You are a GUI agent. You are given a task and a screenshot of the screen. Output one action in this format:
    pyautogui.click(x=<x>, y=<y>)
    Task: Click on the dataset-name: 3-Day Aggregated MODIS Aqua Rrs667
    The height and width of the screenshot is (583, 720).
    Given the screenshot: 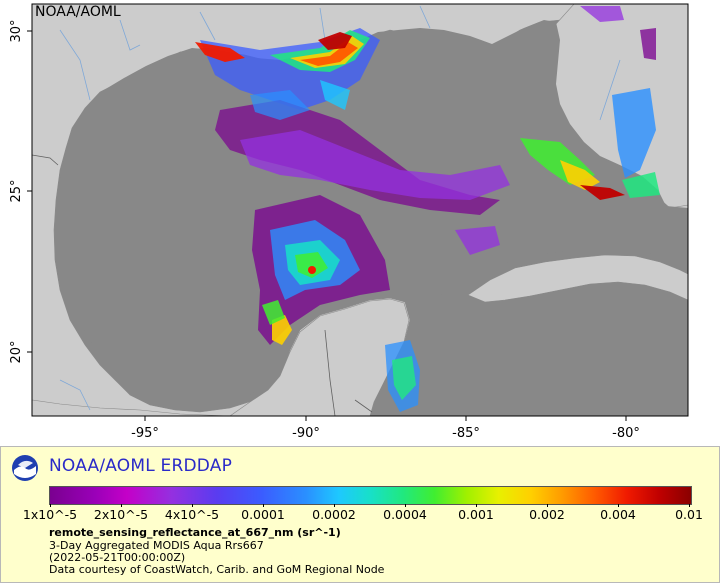 What is the action you would take?
    pyautogui.click(x=156, y=545)
    